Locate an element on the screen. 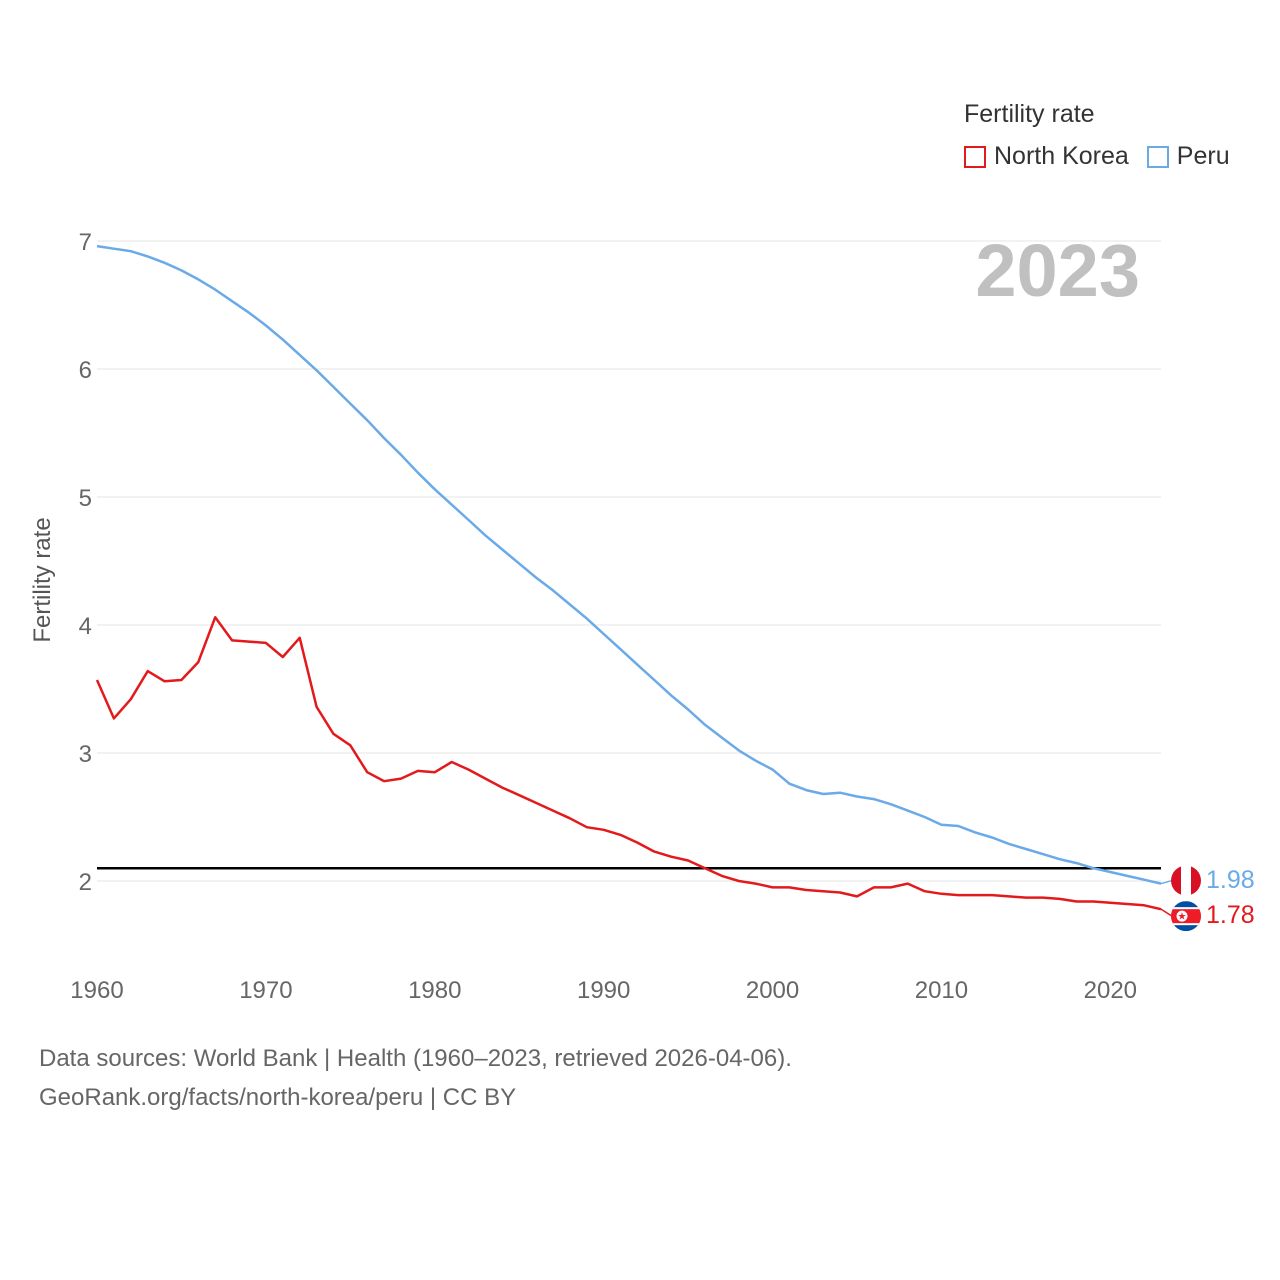 The width and height of the screenshot is (1280, 1280). legend-item-north-korea: North Korea is located at coordinates (1046, 156).